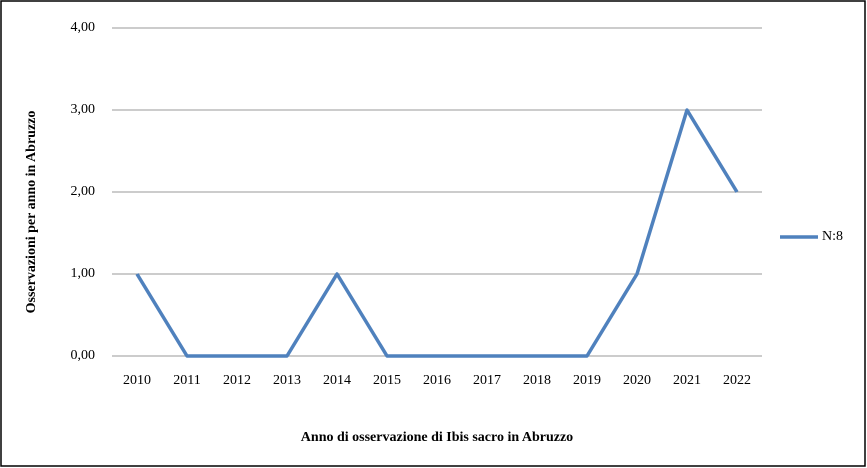 The height and width of the screenshot is (468, 867). I want to click on x-tick-label: 2021, so click(687, 380).